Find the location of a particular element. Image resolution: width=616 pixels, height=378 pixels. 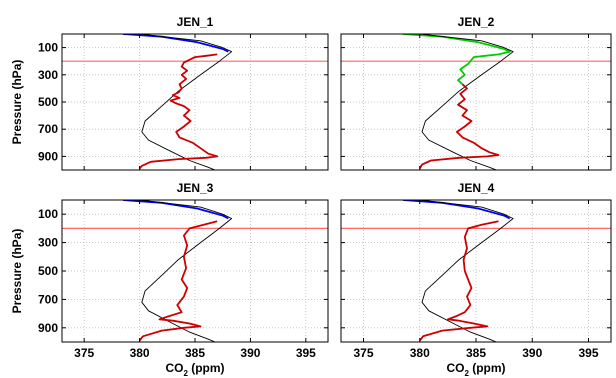

panel-title: JEN_2 is located at coordinates (476, 22).